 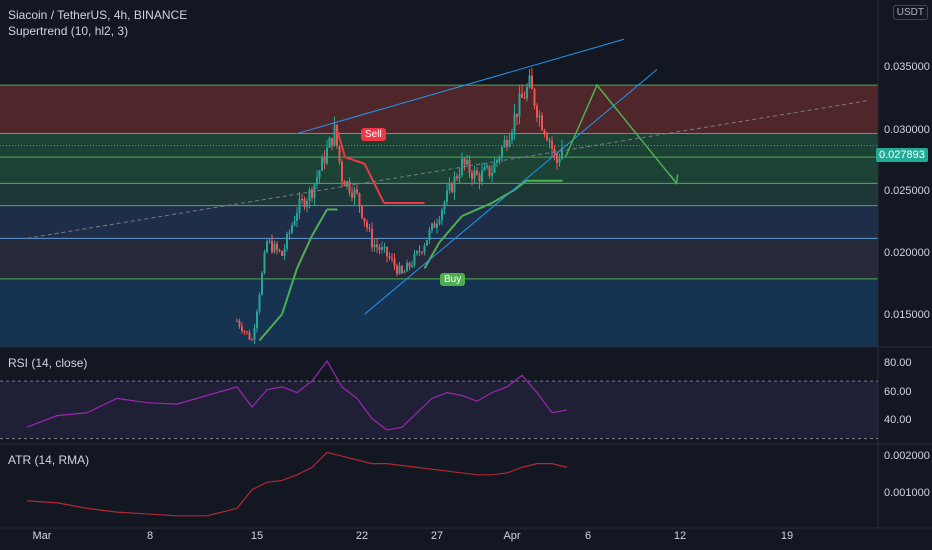 I want to click on price-tick: 0.025000, so click(x=907, y=191).